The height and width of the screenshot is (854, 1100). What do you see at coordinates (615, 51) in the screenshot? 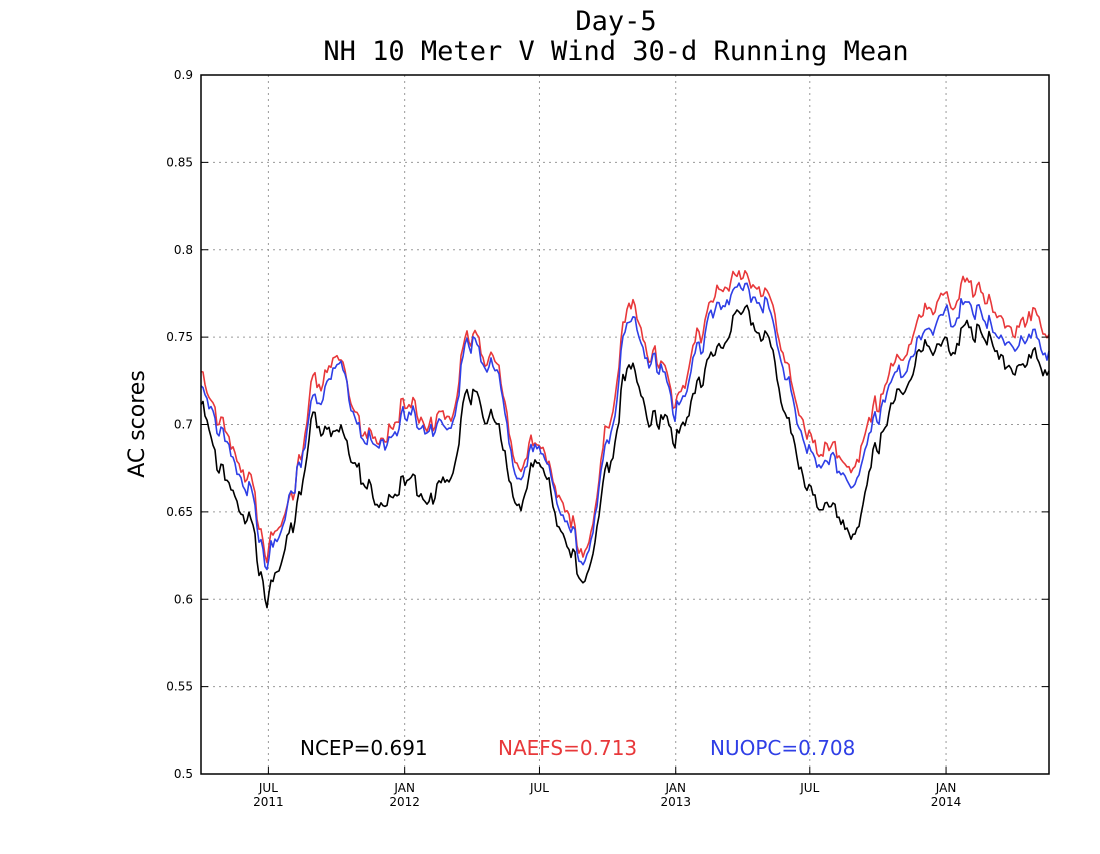
I see `chart-subtitle: NH 10 Meter V Wind 30-d Running Mean` at bounding box center [615, 51].